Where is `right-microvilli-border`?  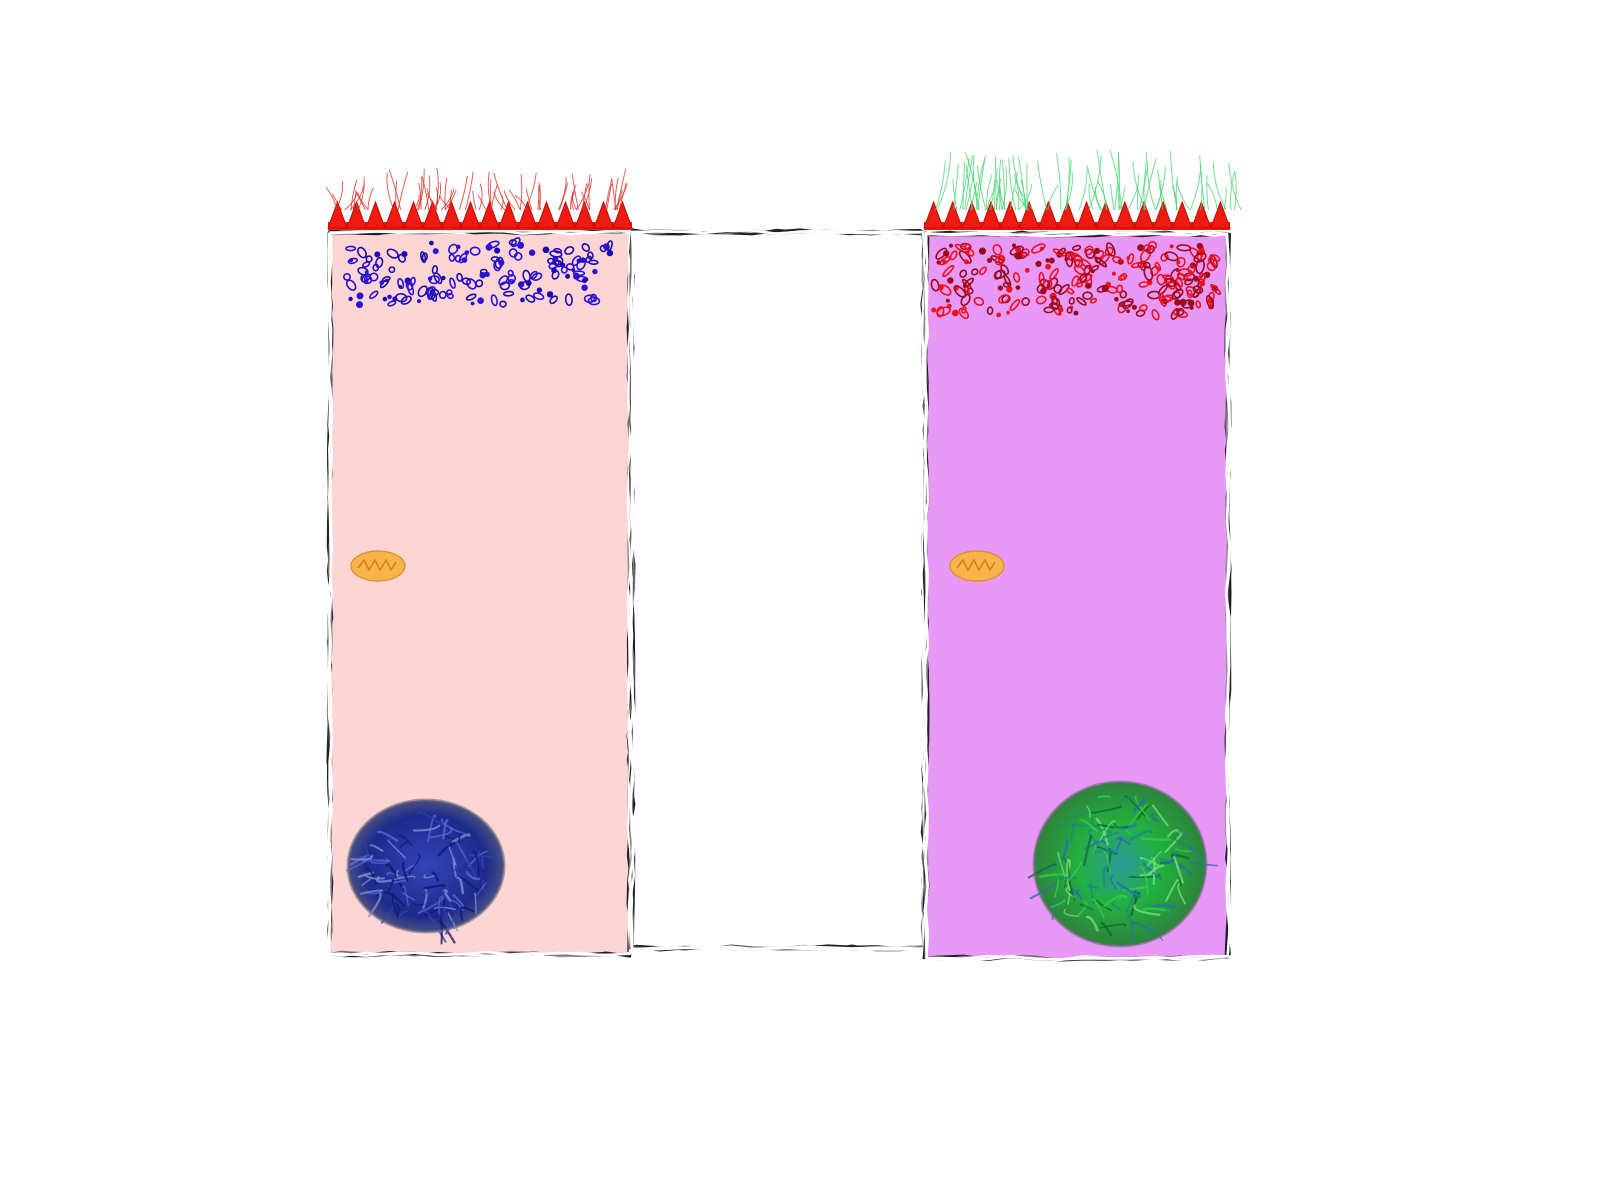
right-microvilli-border is located at coordinates (1077, 215).